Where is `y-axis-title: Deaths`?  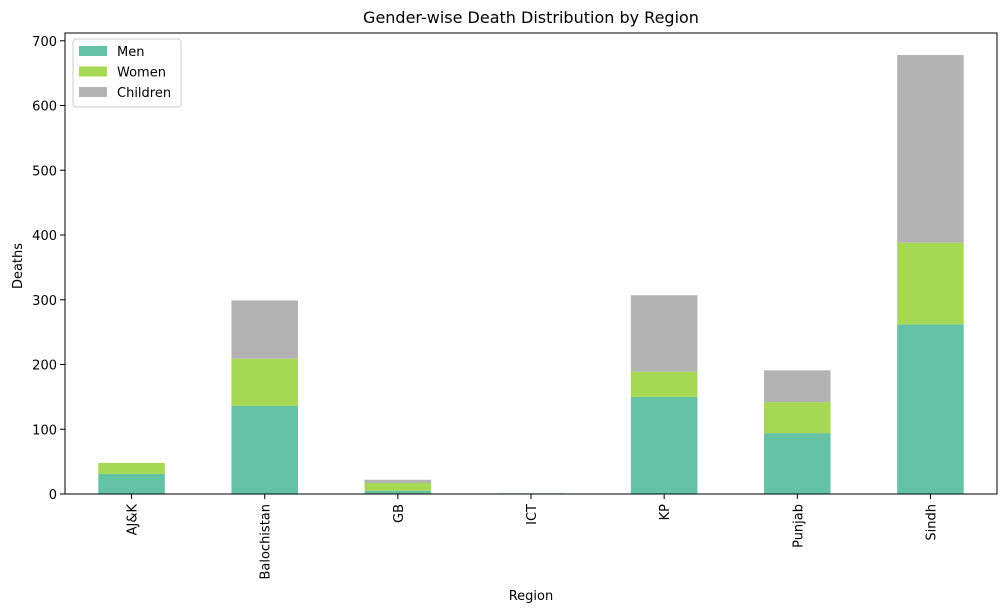 y-axis-title: Deaths is located at coordinates (18, 266).